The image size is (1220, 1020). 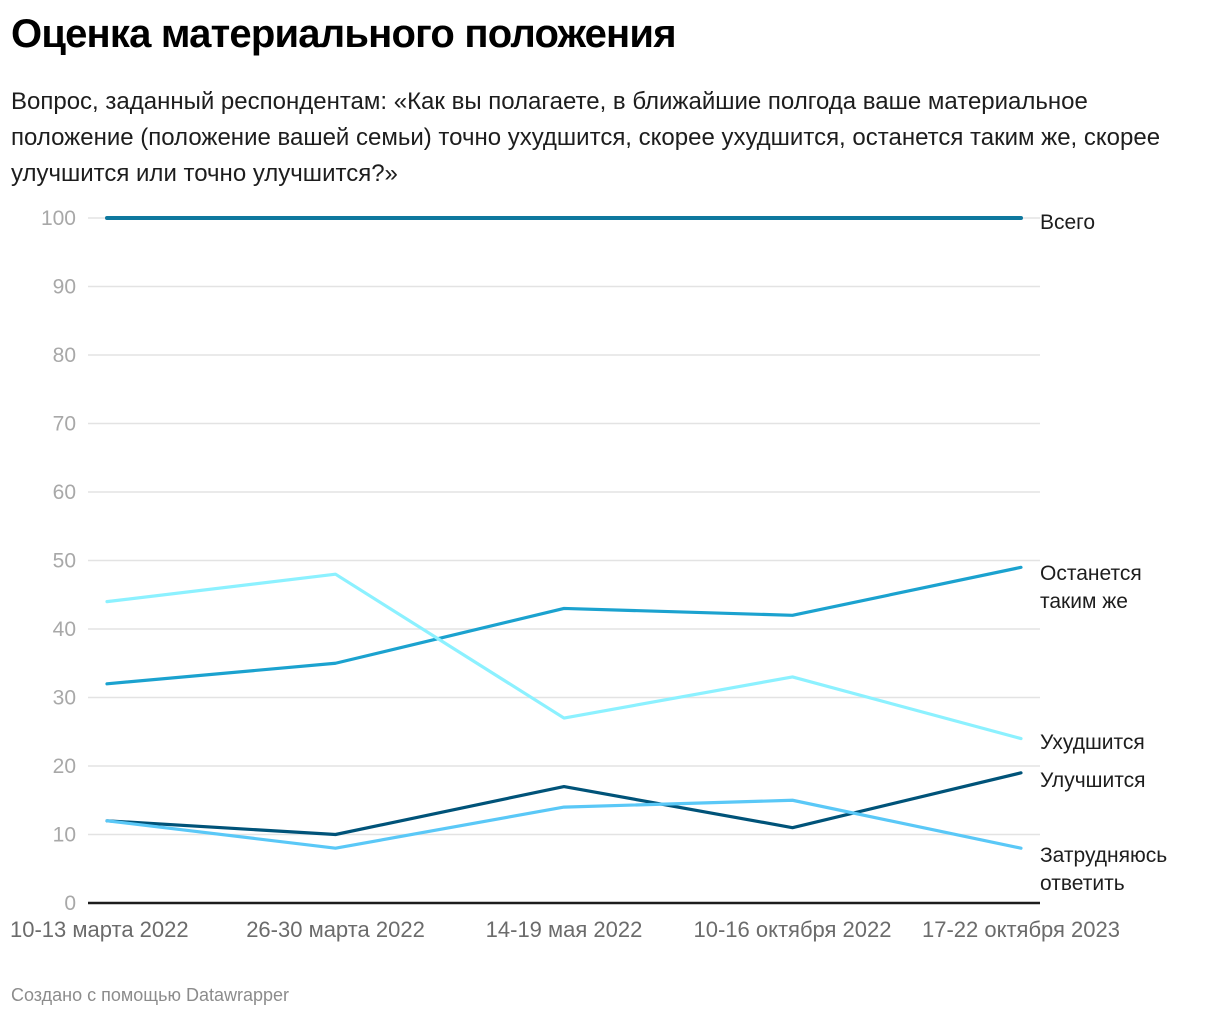 I want to click on x-tick-label: 10-13 марта 2022, so click(x=99, y=929).